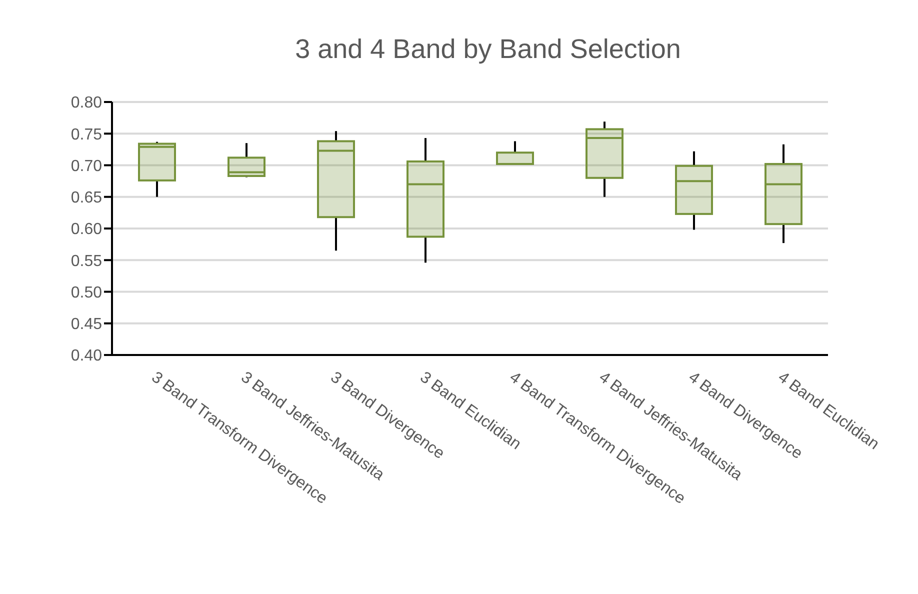  Describe the element at coordinates (86, 325) in the screenshot. I see `y-tick-label: 0.45` at that location.